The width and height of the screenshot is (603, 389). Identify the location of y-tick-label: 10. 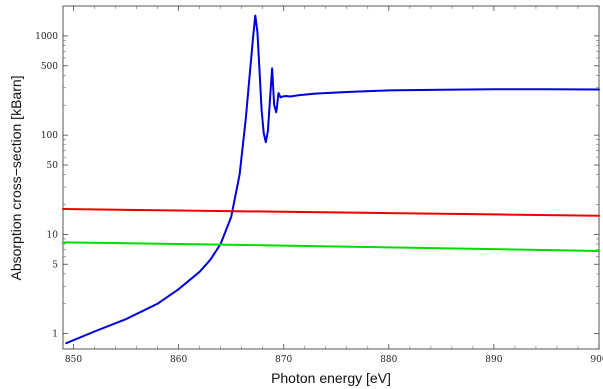
(53, 235).